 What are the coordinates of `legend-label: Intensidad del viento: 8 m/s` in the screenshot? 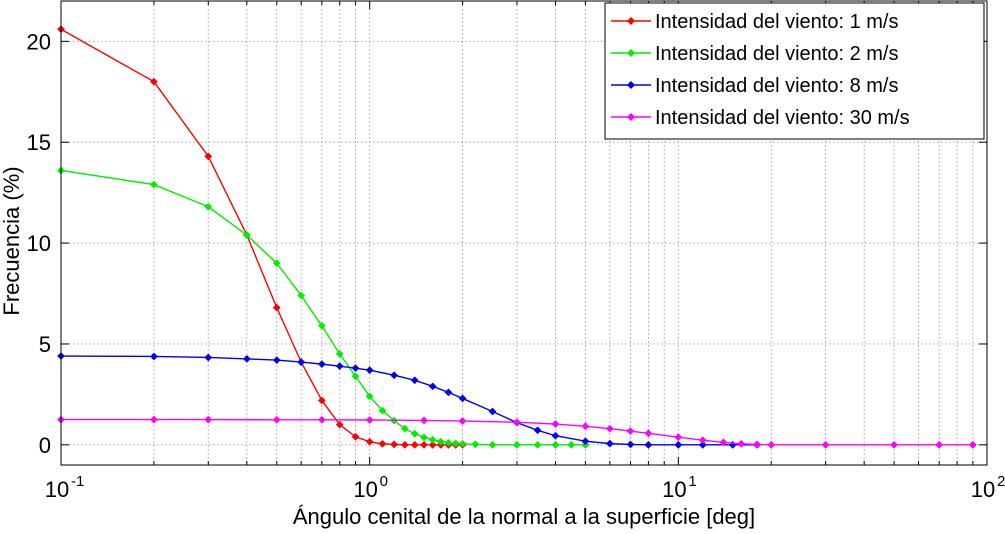 It's located at (776, 86).